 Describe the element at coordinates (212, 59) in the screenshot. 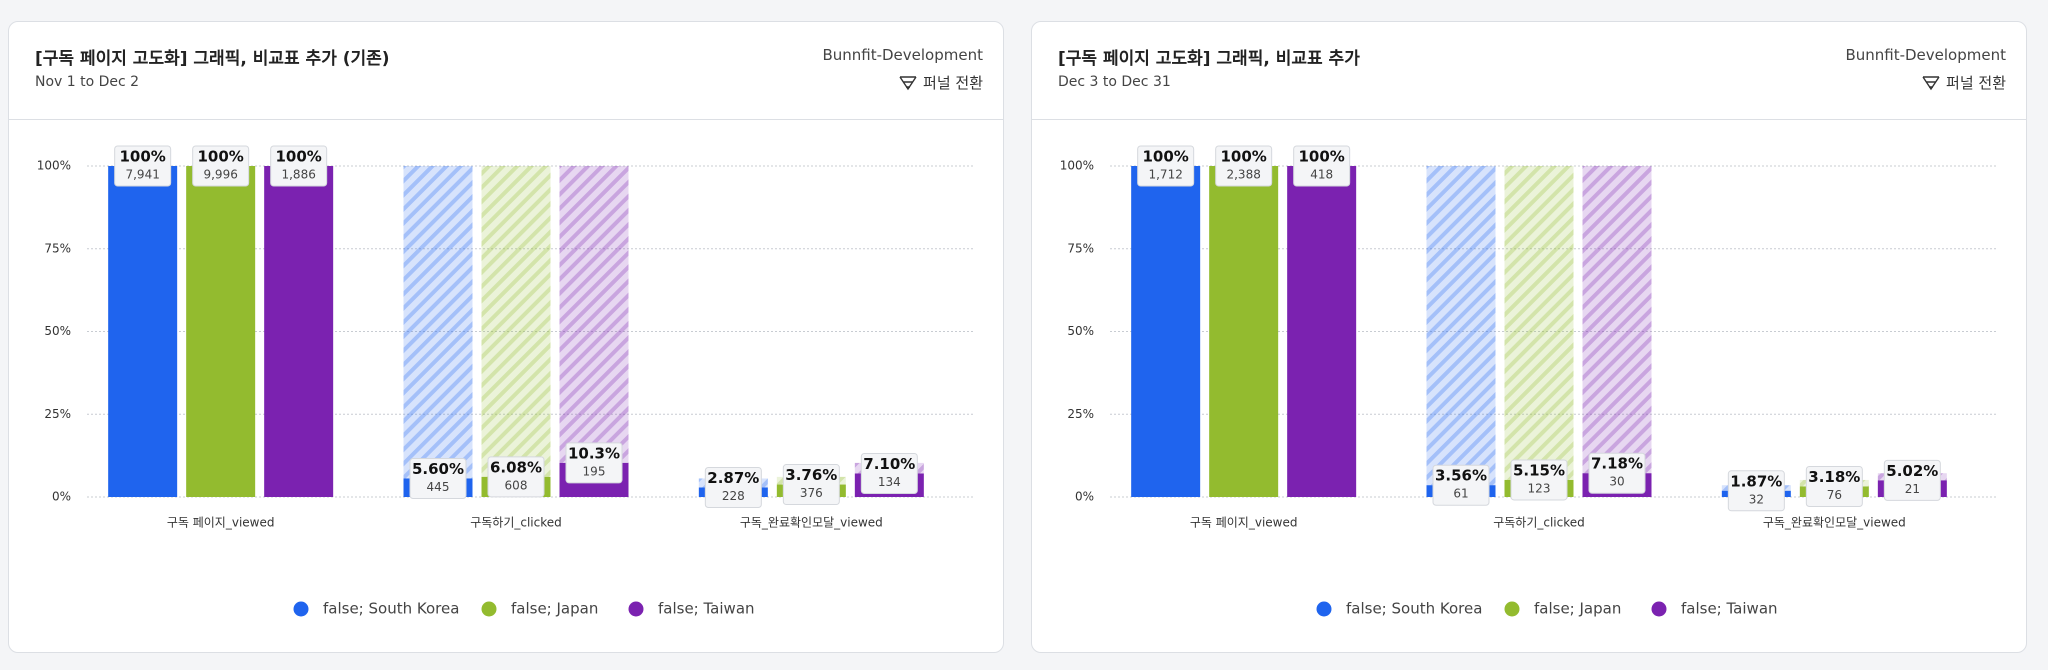

I see `chart-title: [구독 페이지 고도화] 그래픽, 비교표 추가 (기존)` at that location.